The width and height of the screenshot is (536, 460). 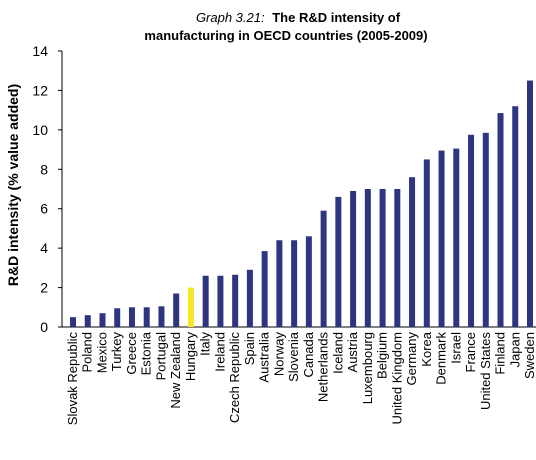 What do you see at coordinates (220, 301) in the screenshot?
I see `bar-ireland` at bounding box center [220, 301].